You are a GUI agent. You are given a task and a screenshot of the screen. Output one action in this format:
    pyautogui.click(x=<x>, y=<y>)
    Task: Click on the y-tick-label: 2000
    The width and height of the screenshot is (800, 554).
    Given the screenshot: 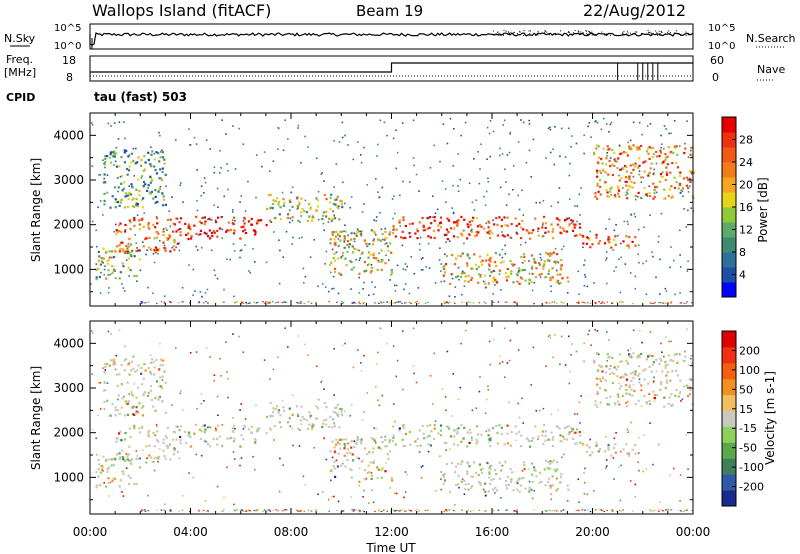 What is the action you would take?
    pyautogui.click(x=68, y=433)
    